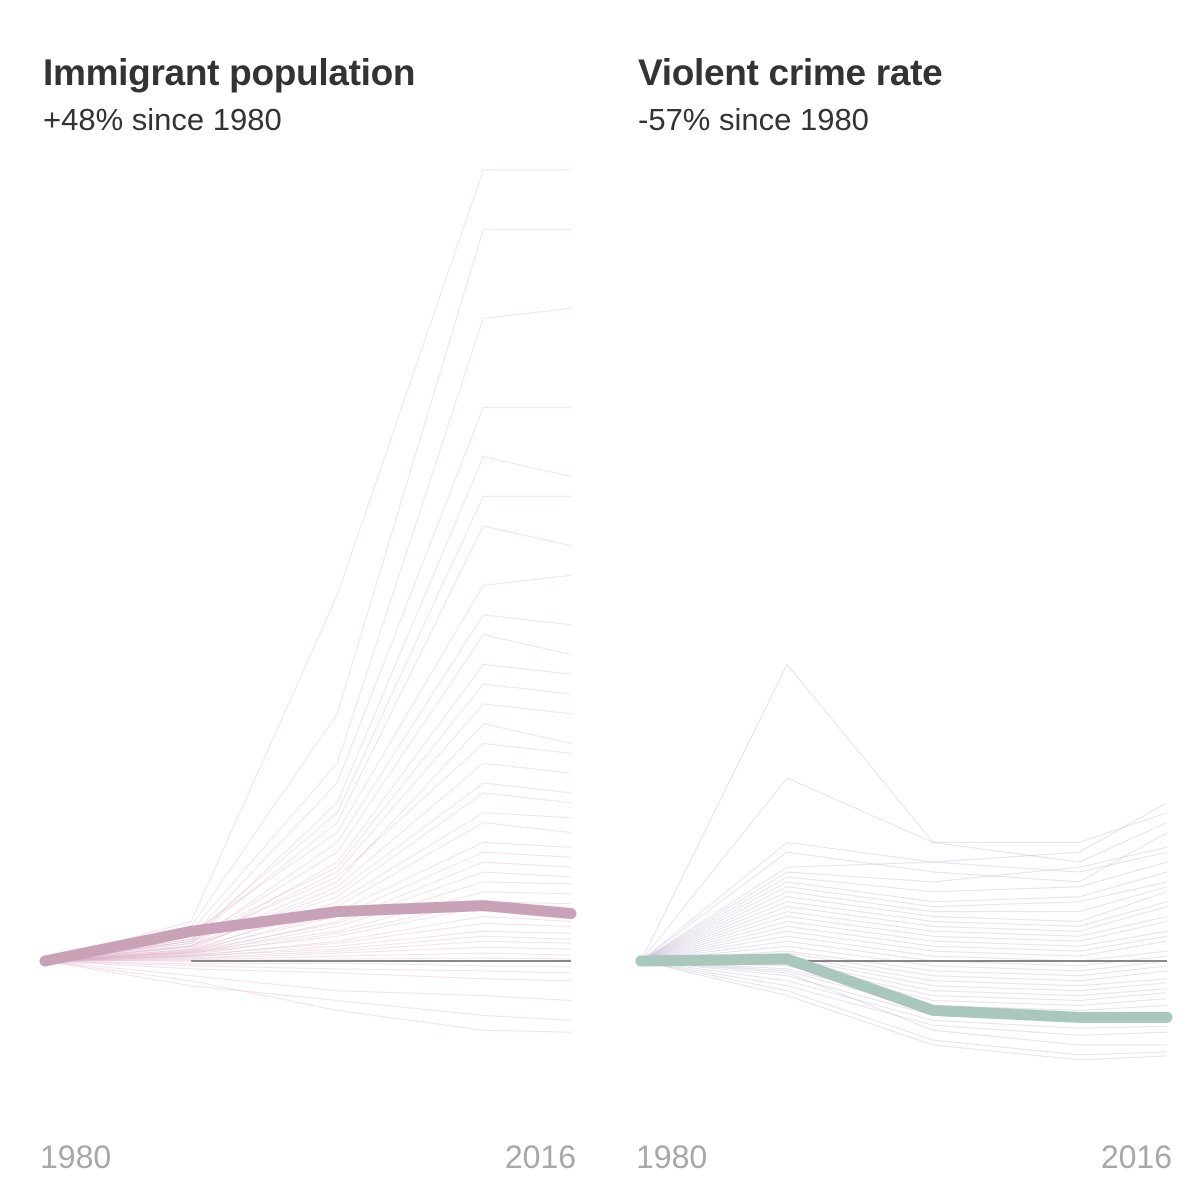 This screenshot has height=1200, width=1192. What do you see at coordinates (753, 119) in the screenshot?
I see `chart-subtitle: -57% since 1980` at bounding box center [753, 119].